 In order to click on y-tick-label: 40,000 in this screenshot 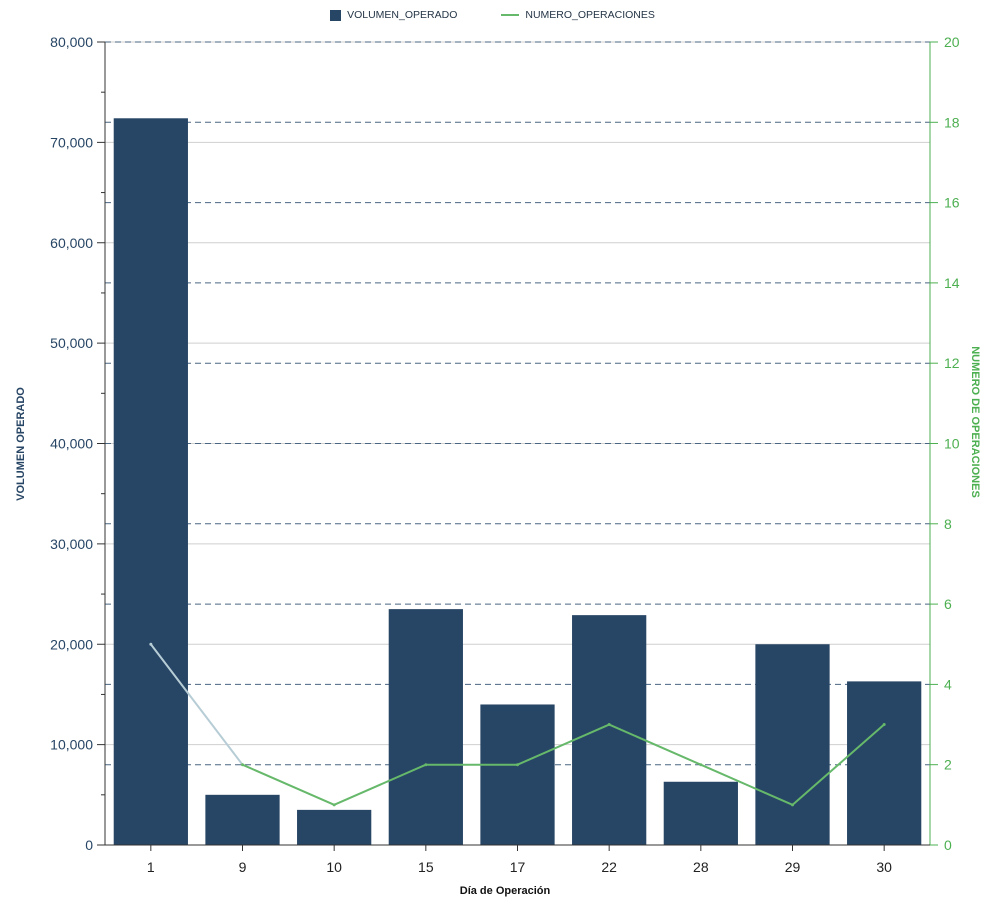, I will do `click(71, 444)`.